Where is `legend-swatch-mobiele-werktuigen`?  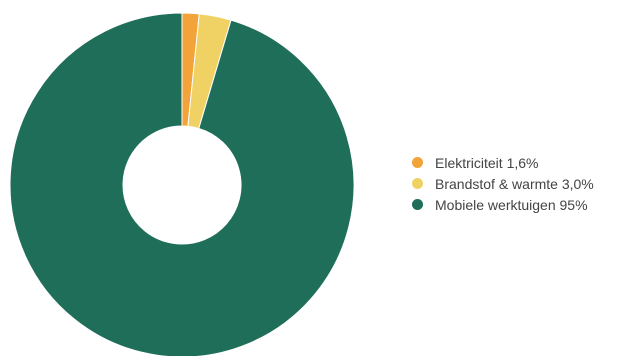
legend-swatch-mobiele-werktuigen is located at coordinates (417, 204).